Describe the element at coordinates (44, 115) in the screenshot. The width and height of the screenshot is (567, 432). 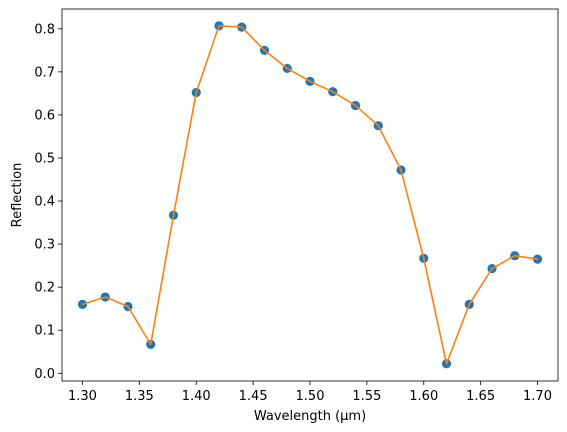
I see `y-tick-label: 0.6` at that location.